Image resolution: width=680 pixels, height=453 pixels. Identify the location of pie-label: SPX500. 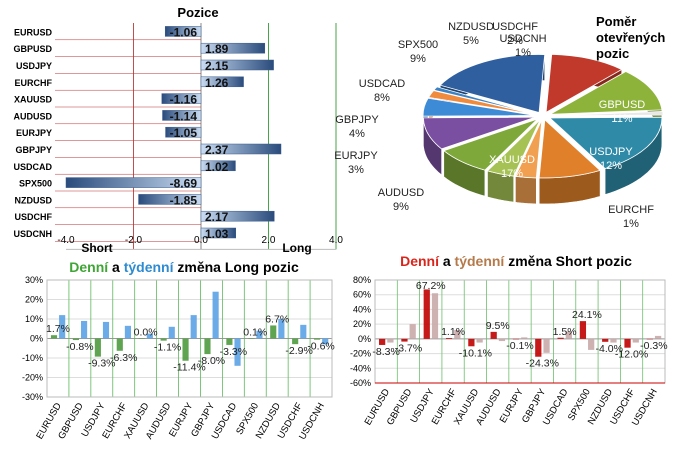
(418, 45).